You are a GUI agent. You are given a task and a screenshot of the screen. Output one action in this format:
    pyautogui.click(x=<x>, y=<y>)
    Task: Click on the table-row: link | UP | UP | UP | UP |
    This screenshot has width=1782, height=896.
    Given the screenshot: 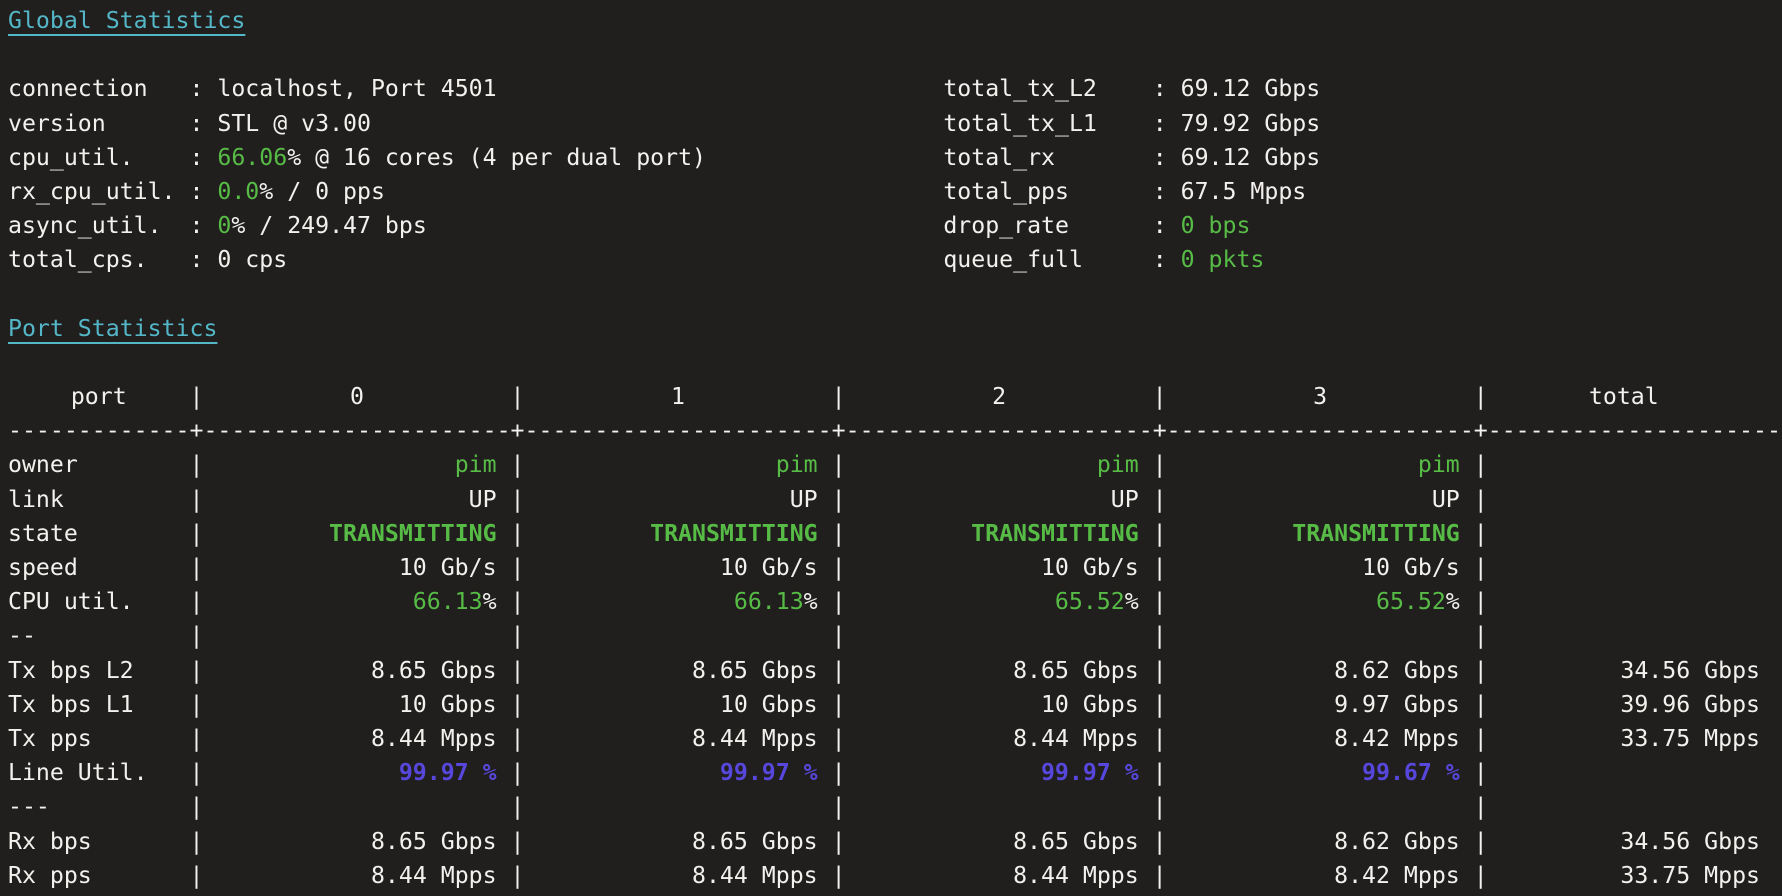 What is the action you would take?
    pyautogui.click(x=895, y=500)
    